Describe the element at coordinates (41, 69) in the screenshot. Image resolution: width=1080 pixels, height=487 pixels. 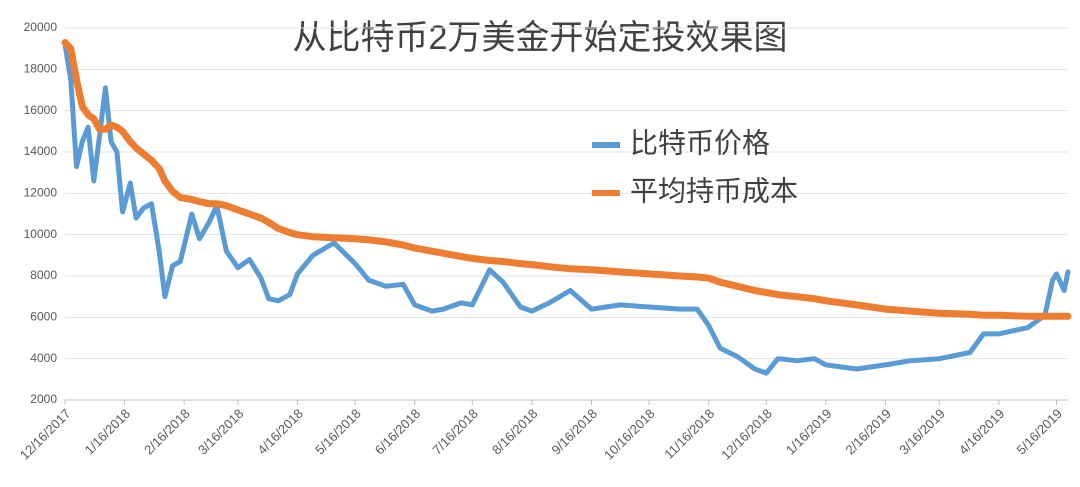
I see `y-tick-label: 18000` at that location.